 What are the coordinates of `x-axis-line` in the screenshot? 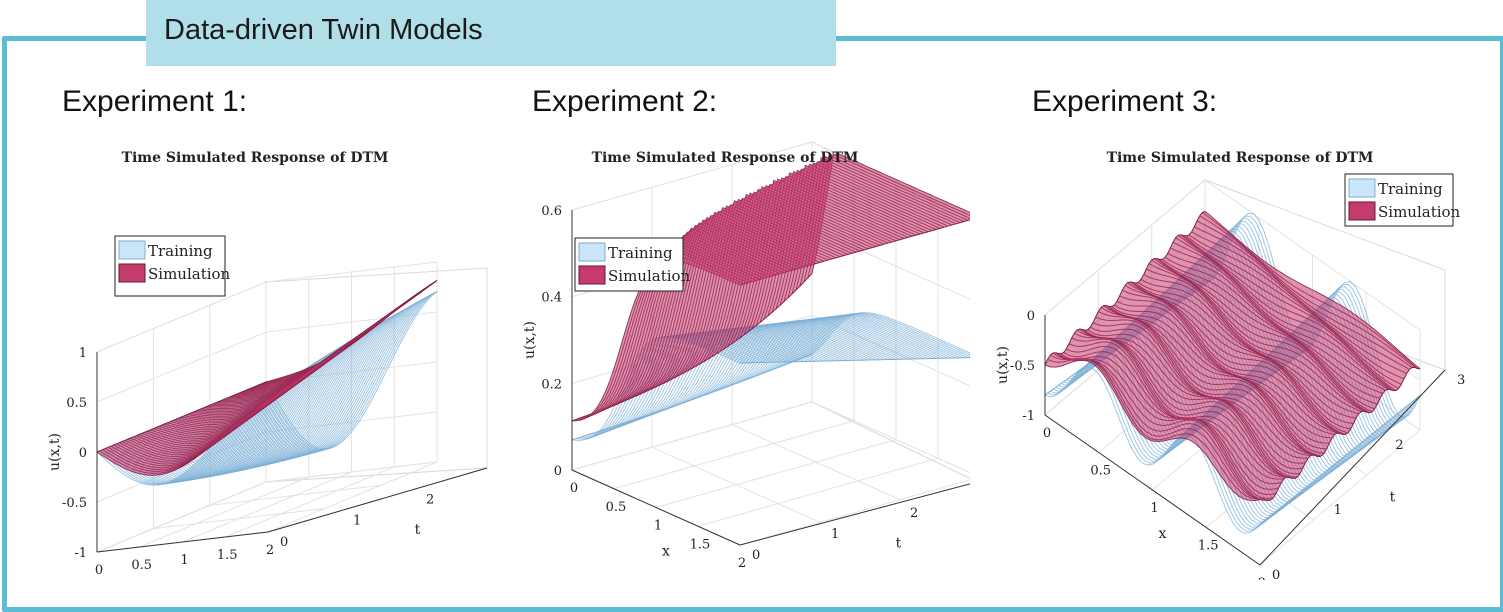 It's located at (656, 507).